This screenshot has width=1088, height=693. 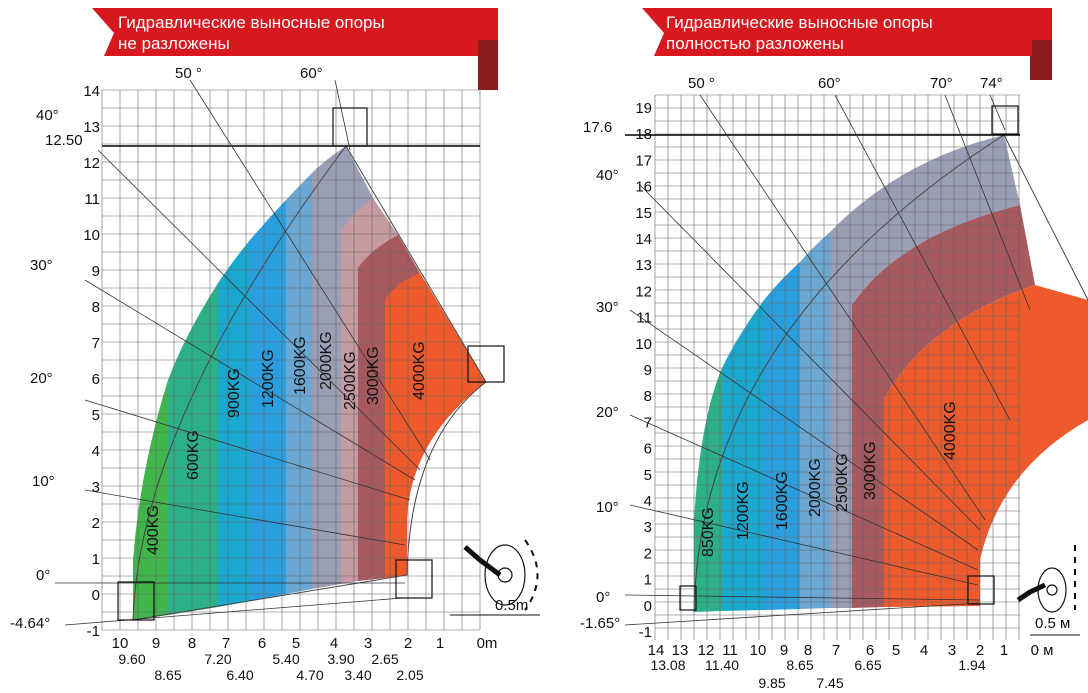 What do you see at coordinates (1042, 650) in the screenshot?
I see `x-label: 0 м` at bounding box center [1042, 650].